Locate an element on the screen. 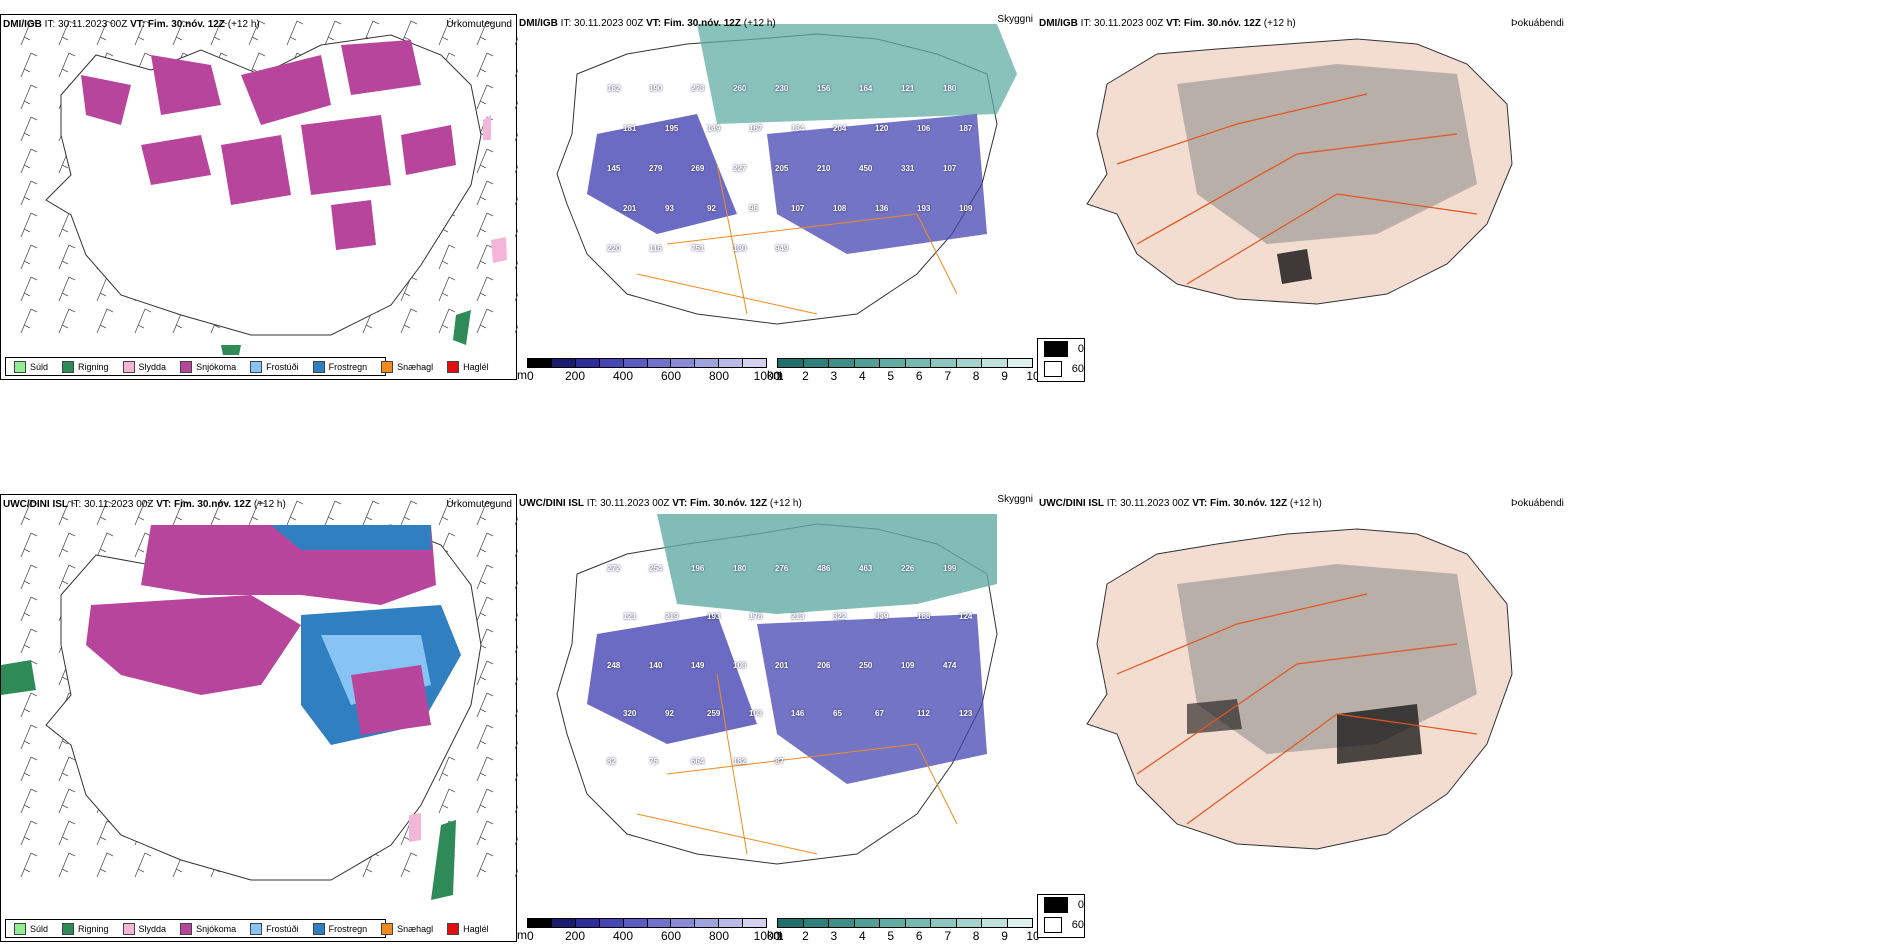 The image size is (1900, 950). cloud-base-value: 199 is located at coordinates (950, 568).